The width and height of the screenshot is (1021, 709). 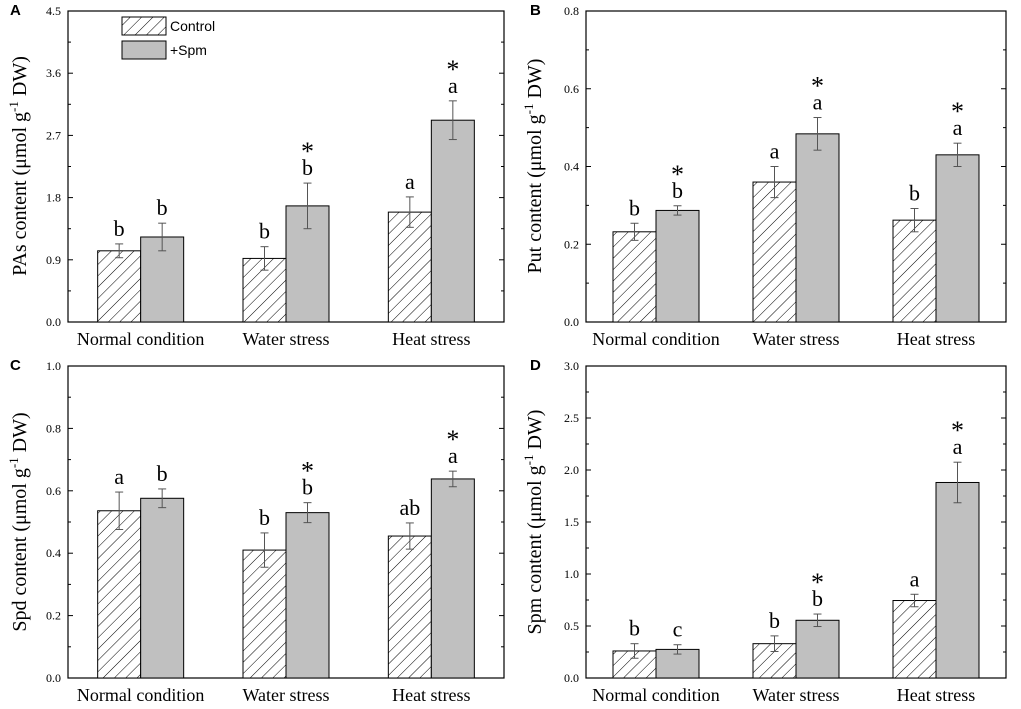 I want to click on y-tick-label: 0.9, so click(x=53, y=260).